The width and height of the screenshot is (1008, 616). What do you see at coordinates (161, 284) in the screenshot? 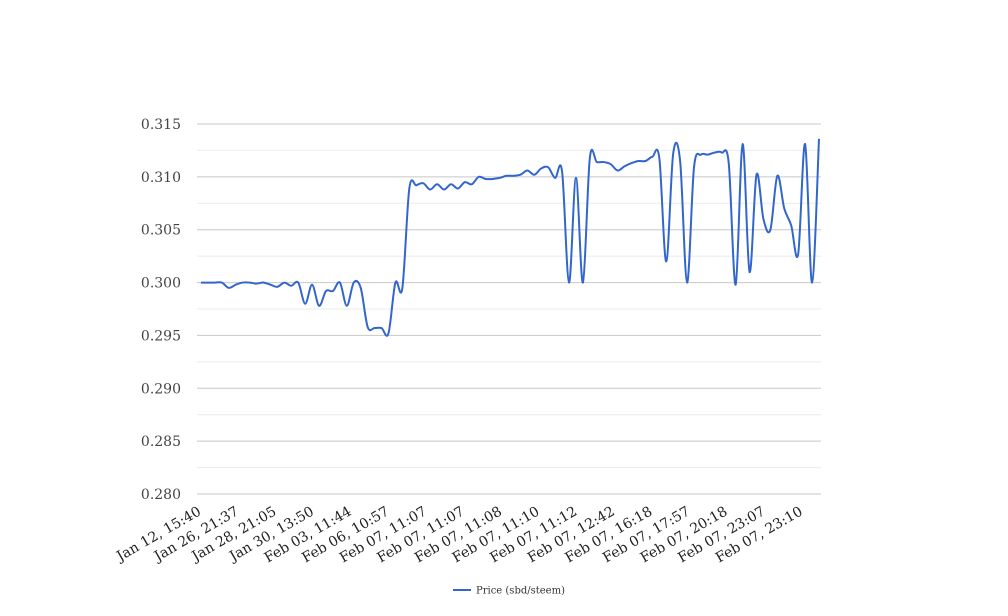
I see `y-tick-label: 0.300` at bounding box center [161, 284].